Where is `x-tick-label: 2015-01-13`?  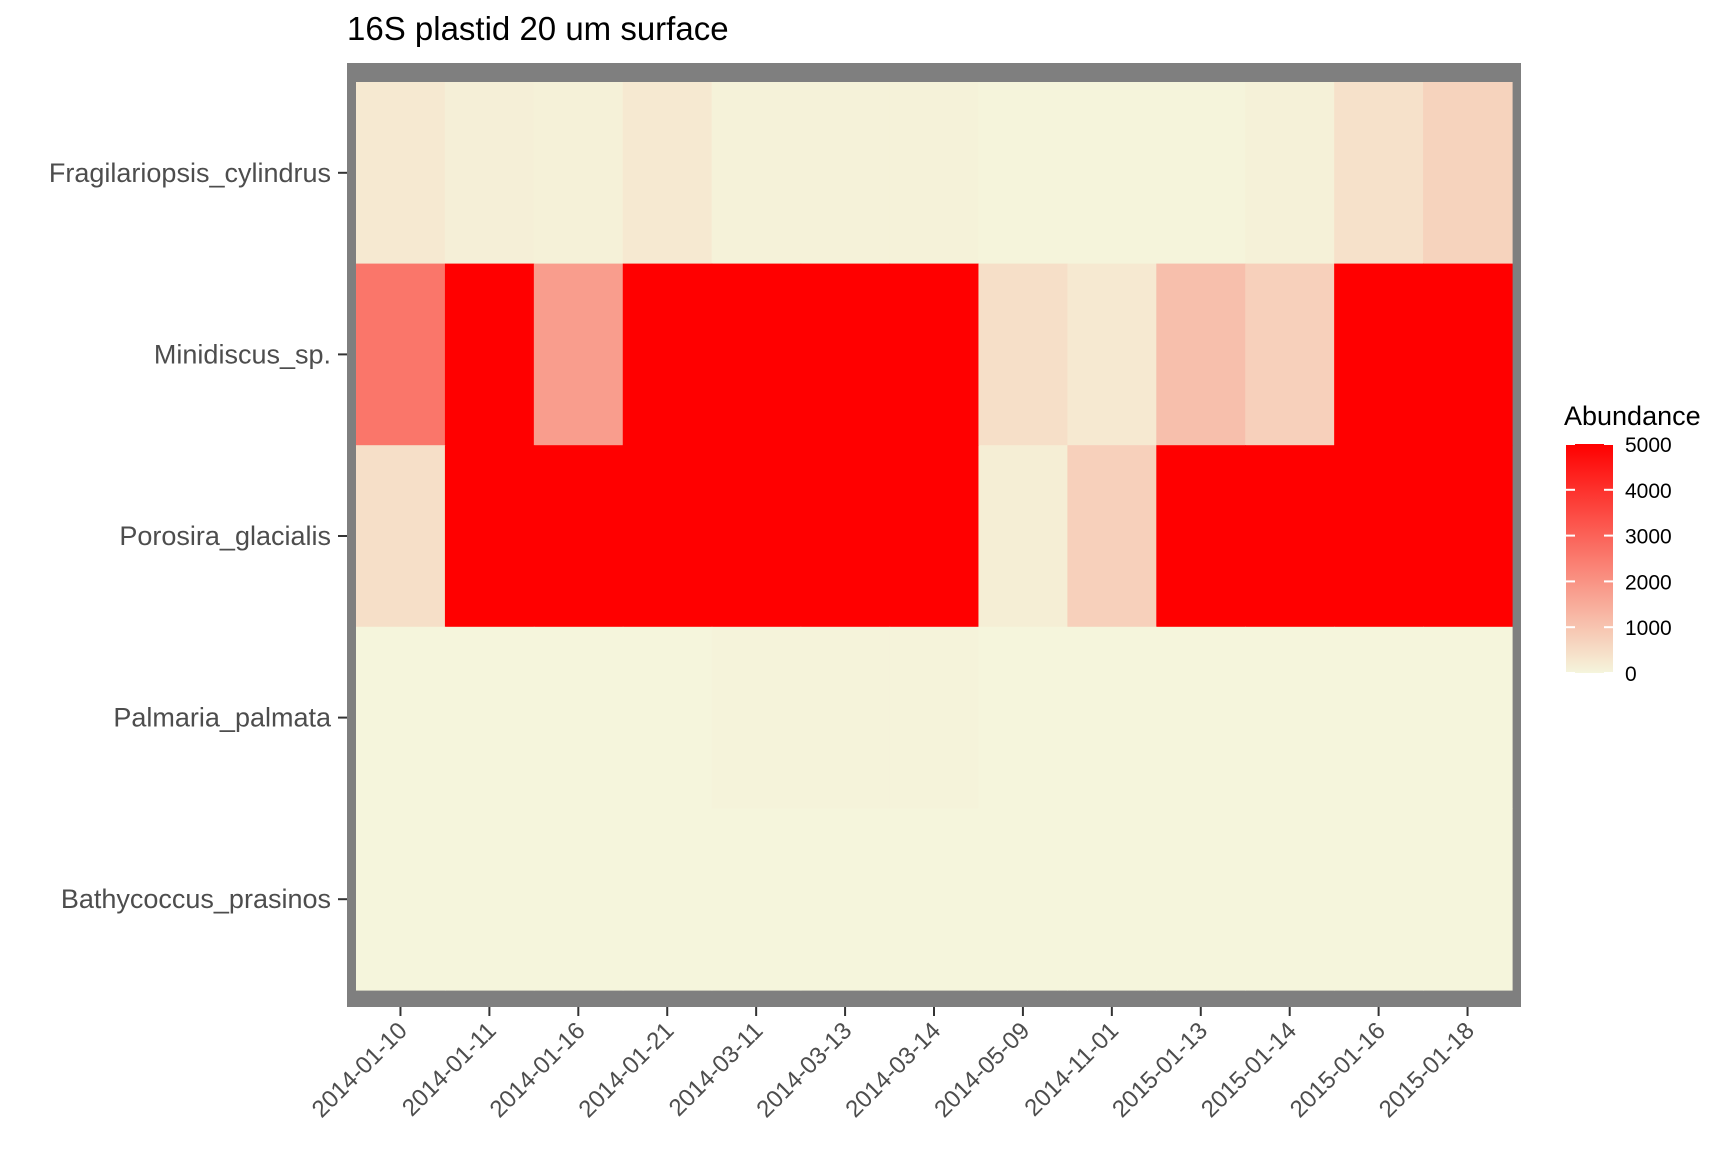
x-tick-label: 2015-01-13 is located at coordinates (1160, 1070).